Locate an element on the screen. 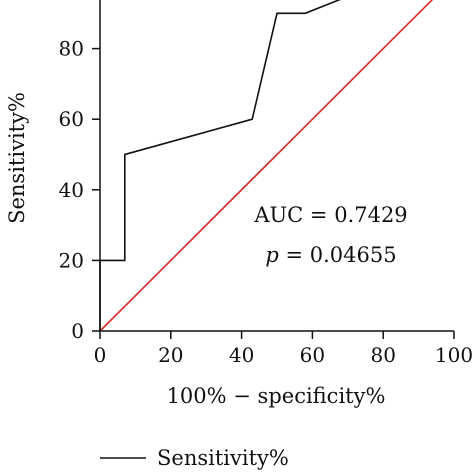 This screenshot has height=474, width=474. y-tick-label: 60 is located at coordinates (71, 119).